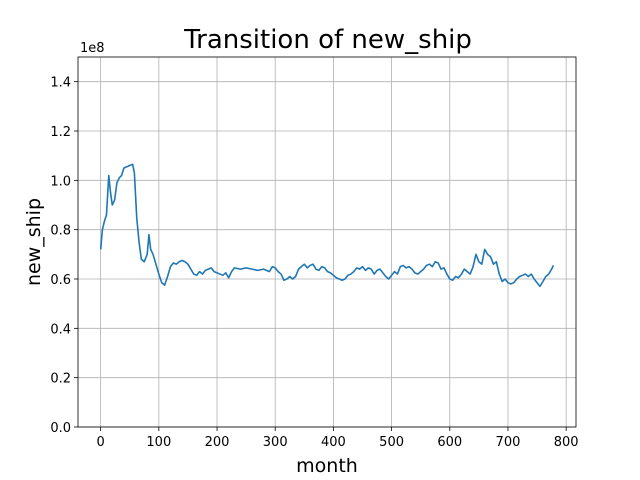 The image size is (640, 480). I want to click on y-tick-label: 0.2, so click(60, 379).